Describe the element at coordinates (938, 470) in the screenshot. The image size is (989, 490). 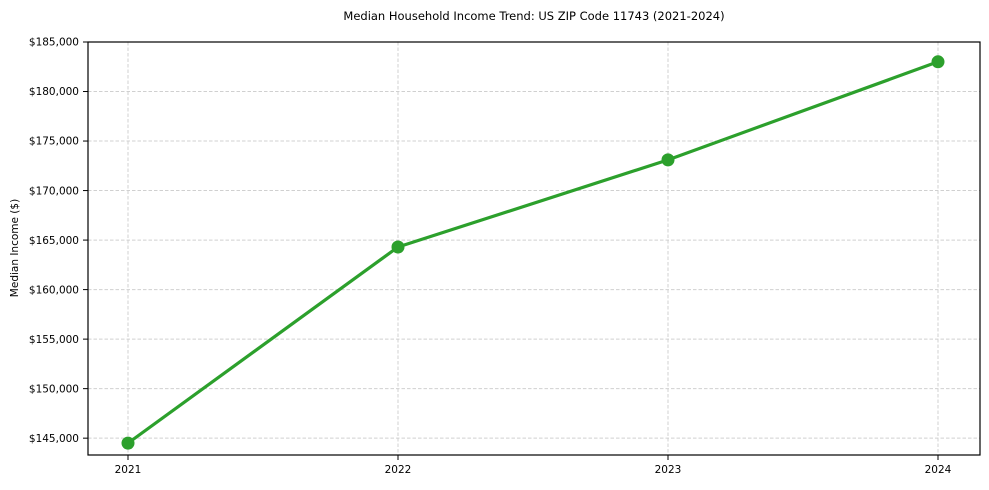
I see `x-tick-label: 2024` at that location.